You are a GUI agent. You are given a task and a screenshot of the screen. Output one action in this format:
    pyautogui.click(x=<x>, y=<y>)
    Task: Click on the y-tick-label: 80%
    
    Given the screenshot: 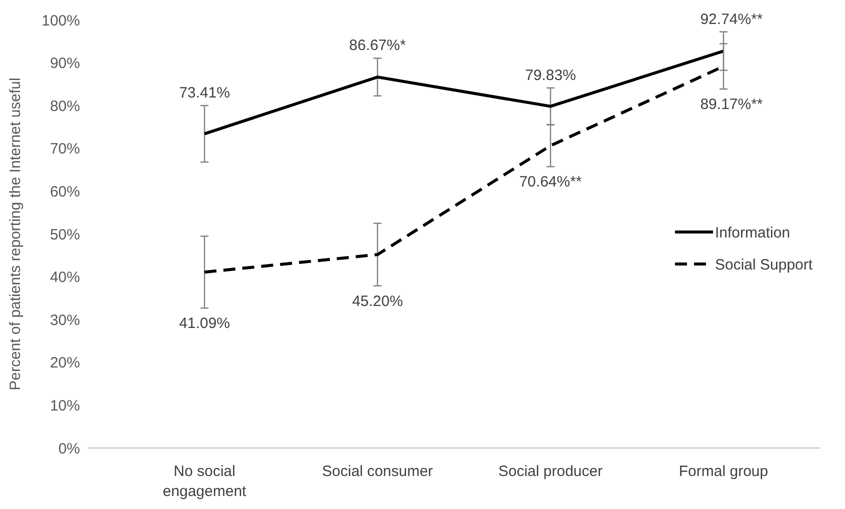 What is the action you would take?
    pyautogui.click(x=65, y=106)
    